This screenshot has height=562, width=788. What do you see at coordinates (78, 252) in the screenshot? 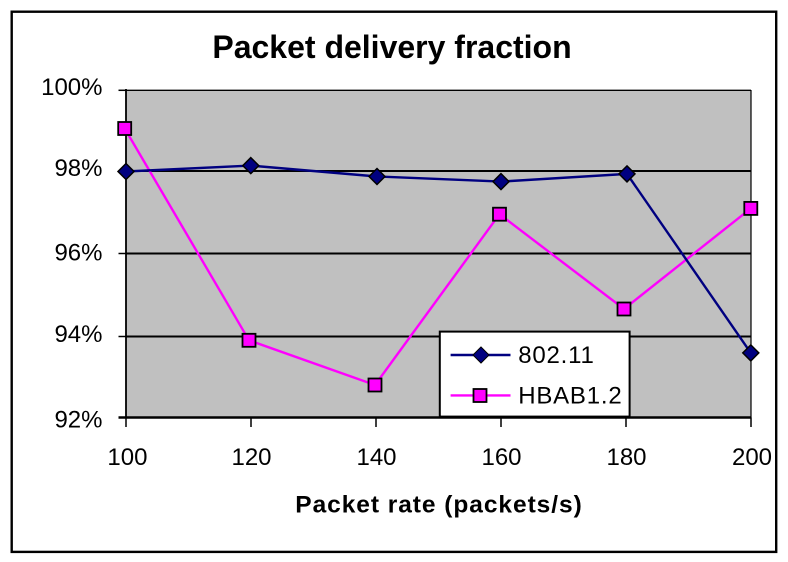
I see `svg-text: 96%` at bounding box center [78, 252].